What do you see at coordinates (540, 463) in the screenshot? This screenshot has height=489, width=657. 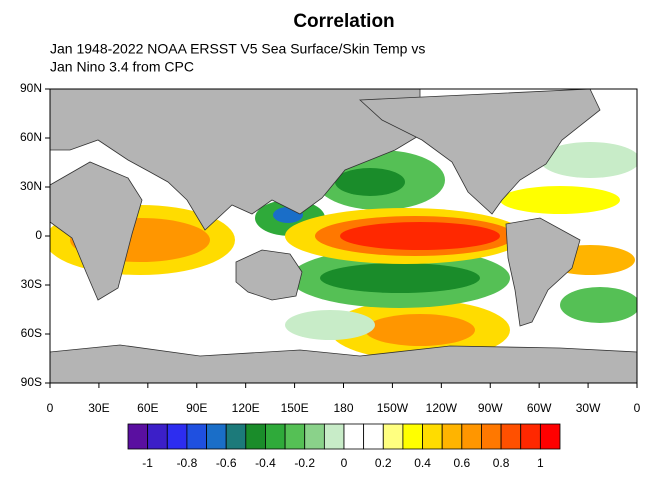 I see `colorbar-label: 1` at bounding box center [540, 463].